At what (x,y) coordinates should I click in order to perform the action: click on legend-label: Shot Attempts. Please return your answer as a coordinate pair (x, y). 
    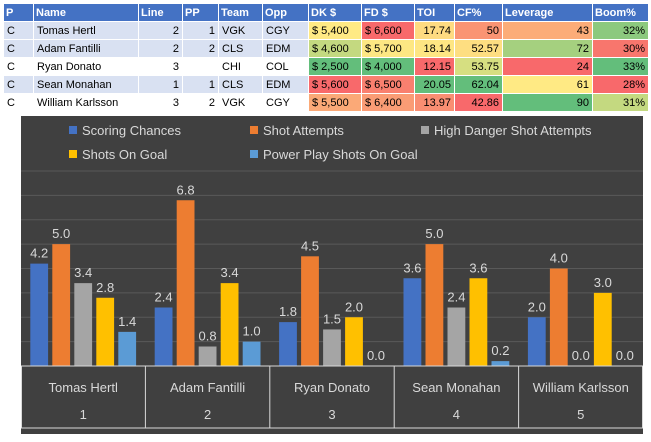
    Looking at the image, I should click on (303, 130).